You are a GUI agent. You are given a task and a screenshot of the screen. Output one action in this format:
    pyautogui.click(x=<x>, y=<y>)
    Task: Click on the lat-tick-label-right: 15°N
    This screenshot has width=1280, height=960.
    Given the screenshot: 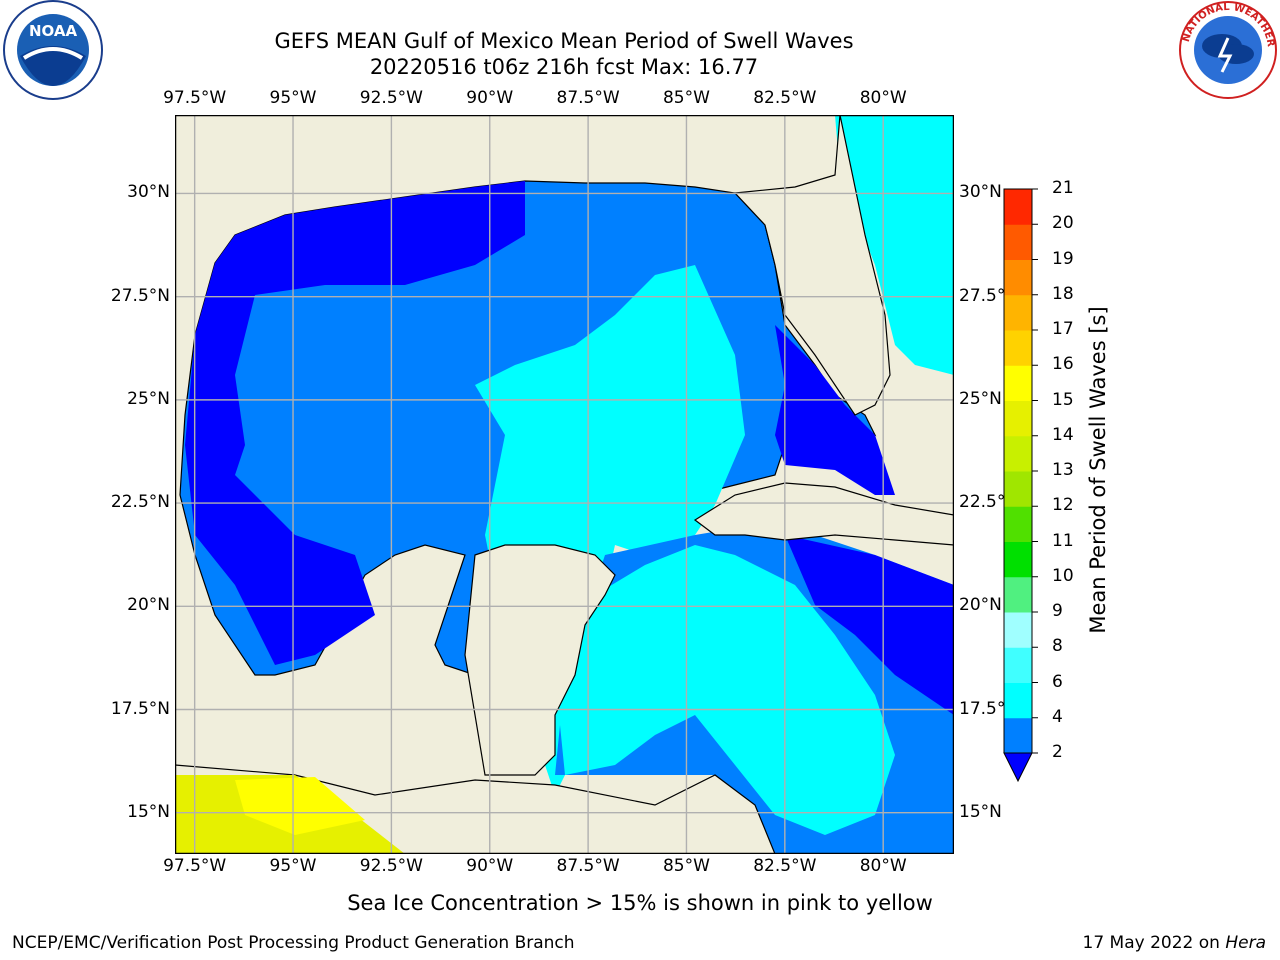 What is the action you would take?
    pyautogui.click(x=980, y=811)
    